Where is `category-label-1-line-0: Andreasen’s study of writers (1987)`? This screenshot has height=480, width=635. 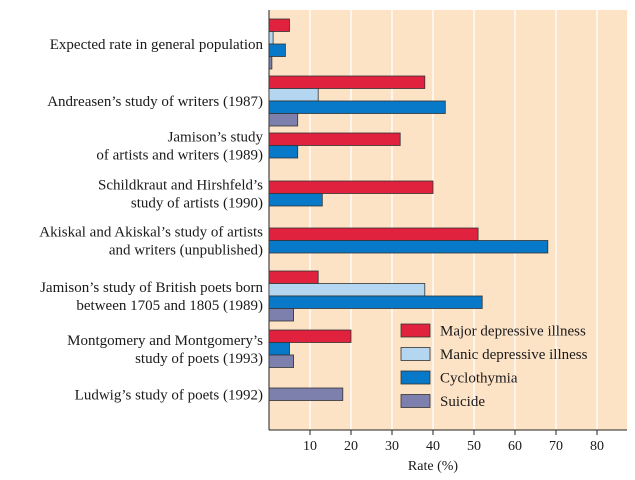
category-label-1-line-0: Andreasen’s study of writers (1987) is located at coordinates (155, 102).